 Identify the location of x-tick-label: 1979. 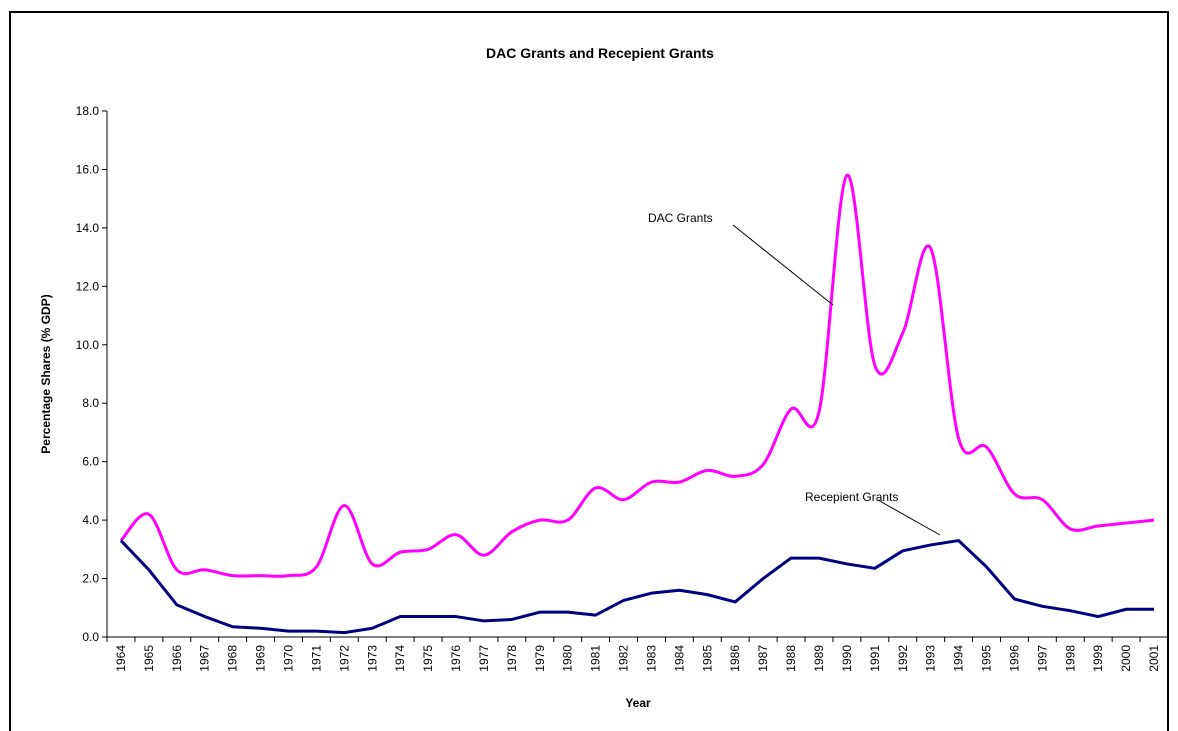
(540, 658).